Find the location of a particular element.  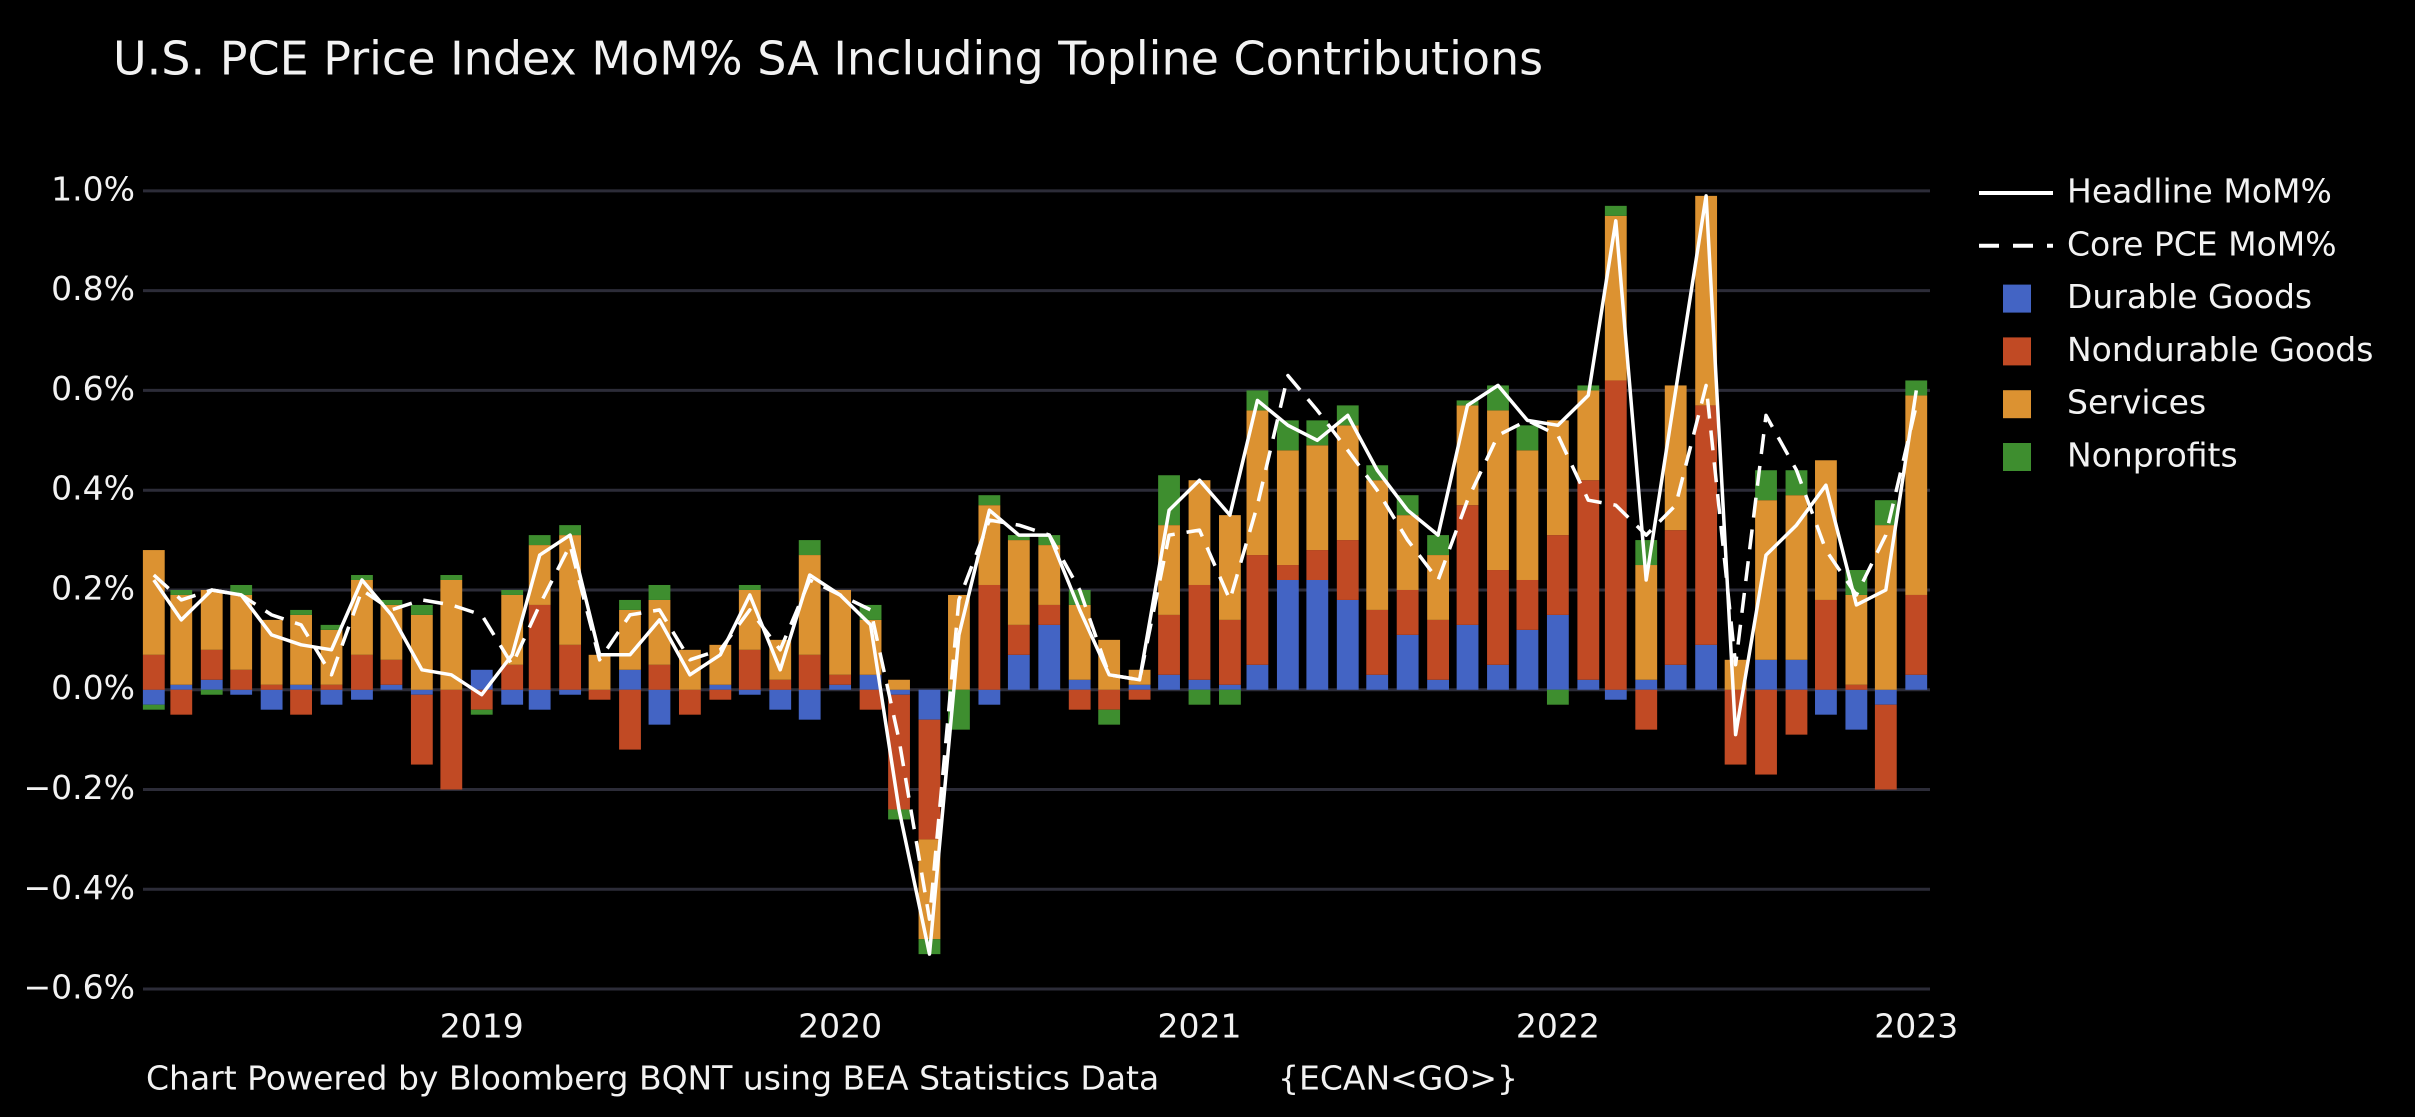

y-tick-label: 0.4% is located at coordinates (93, 488).